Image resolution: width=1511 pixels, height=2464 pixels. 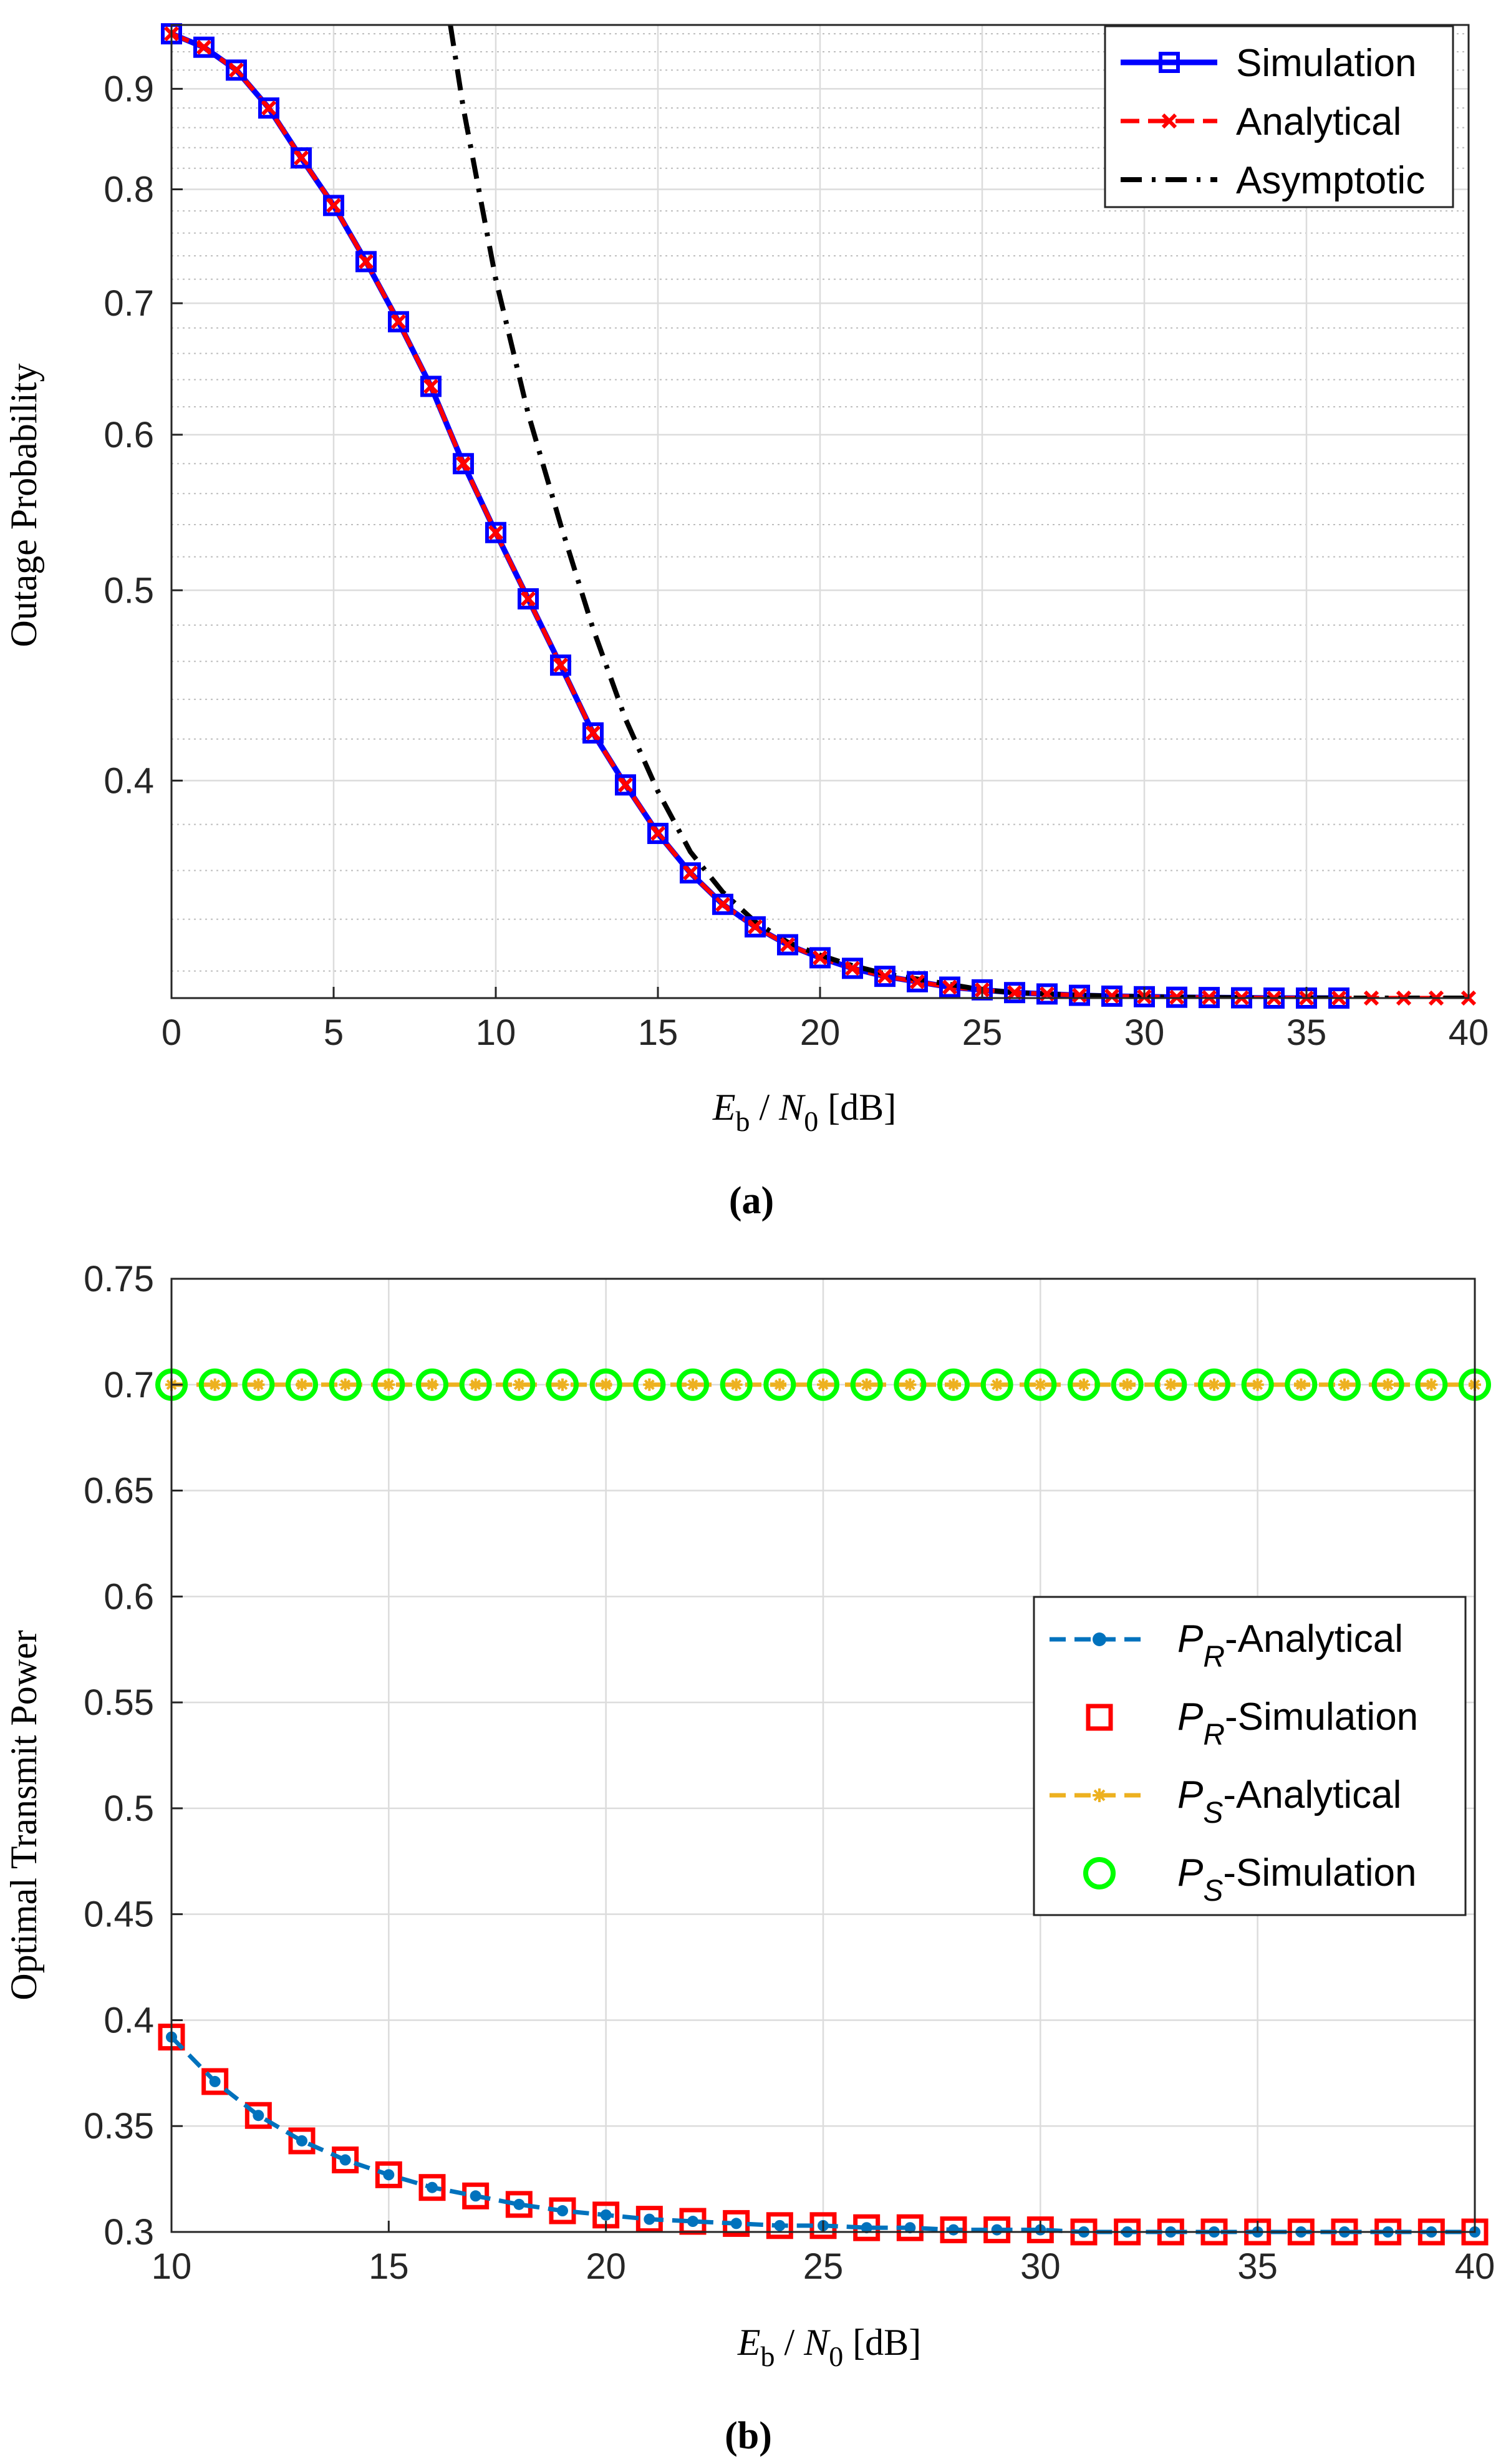 What do you see at coordinates (119, 1914) in the screenshot?
I see `panel-b-y-tick-label: 0.45` at bounding box center [119, 1914].